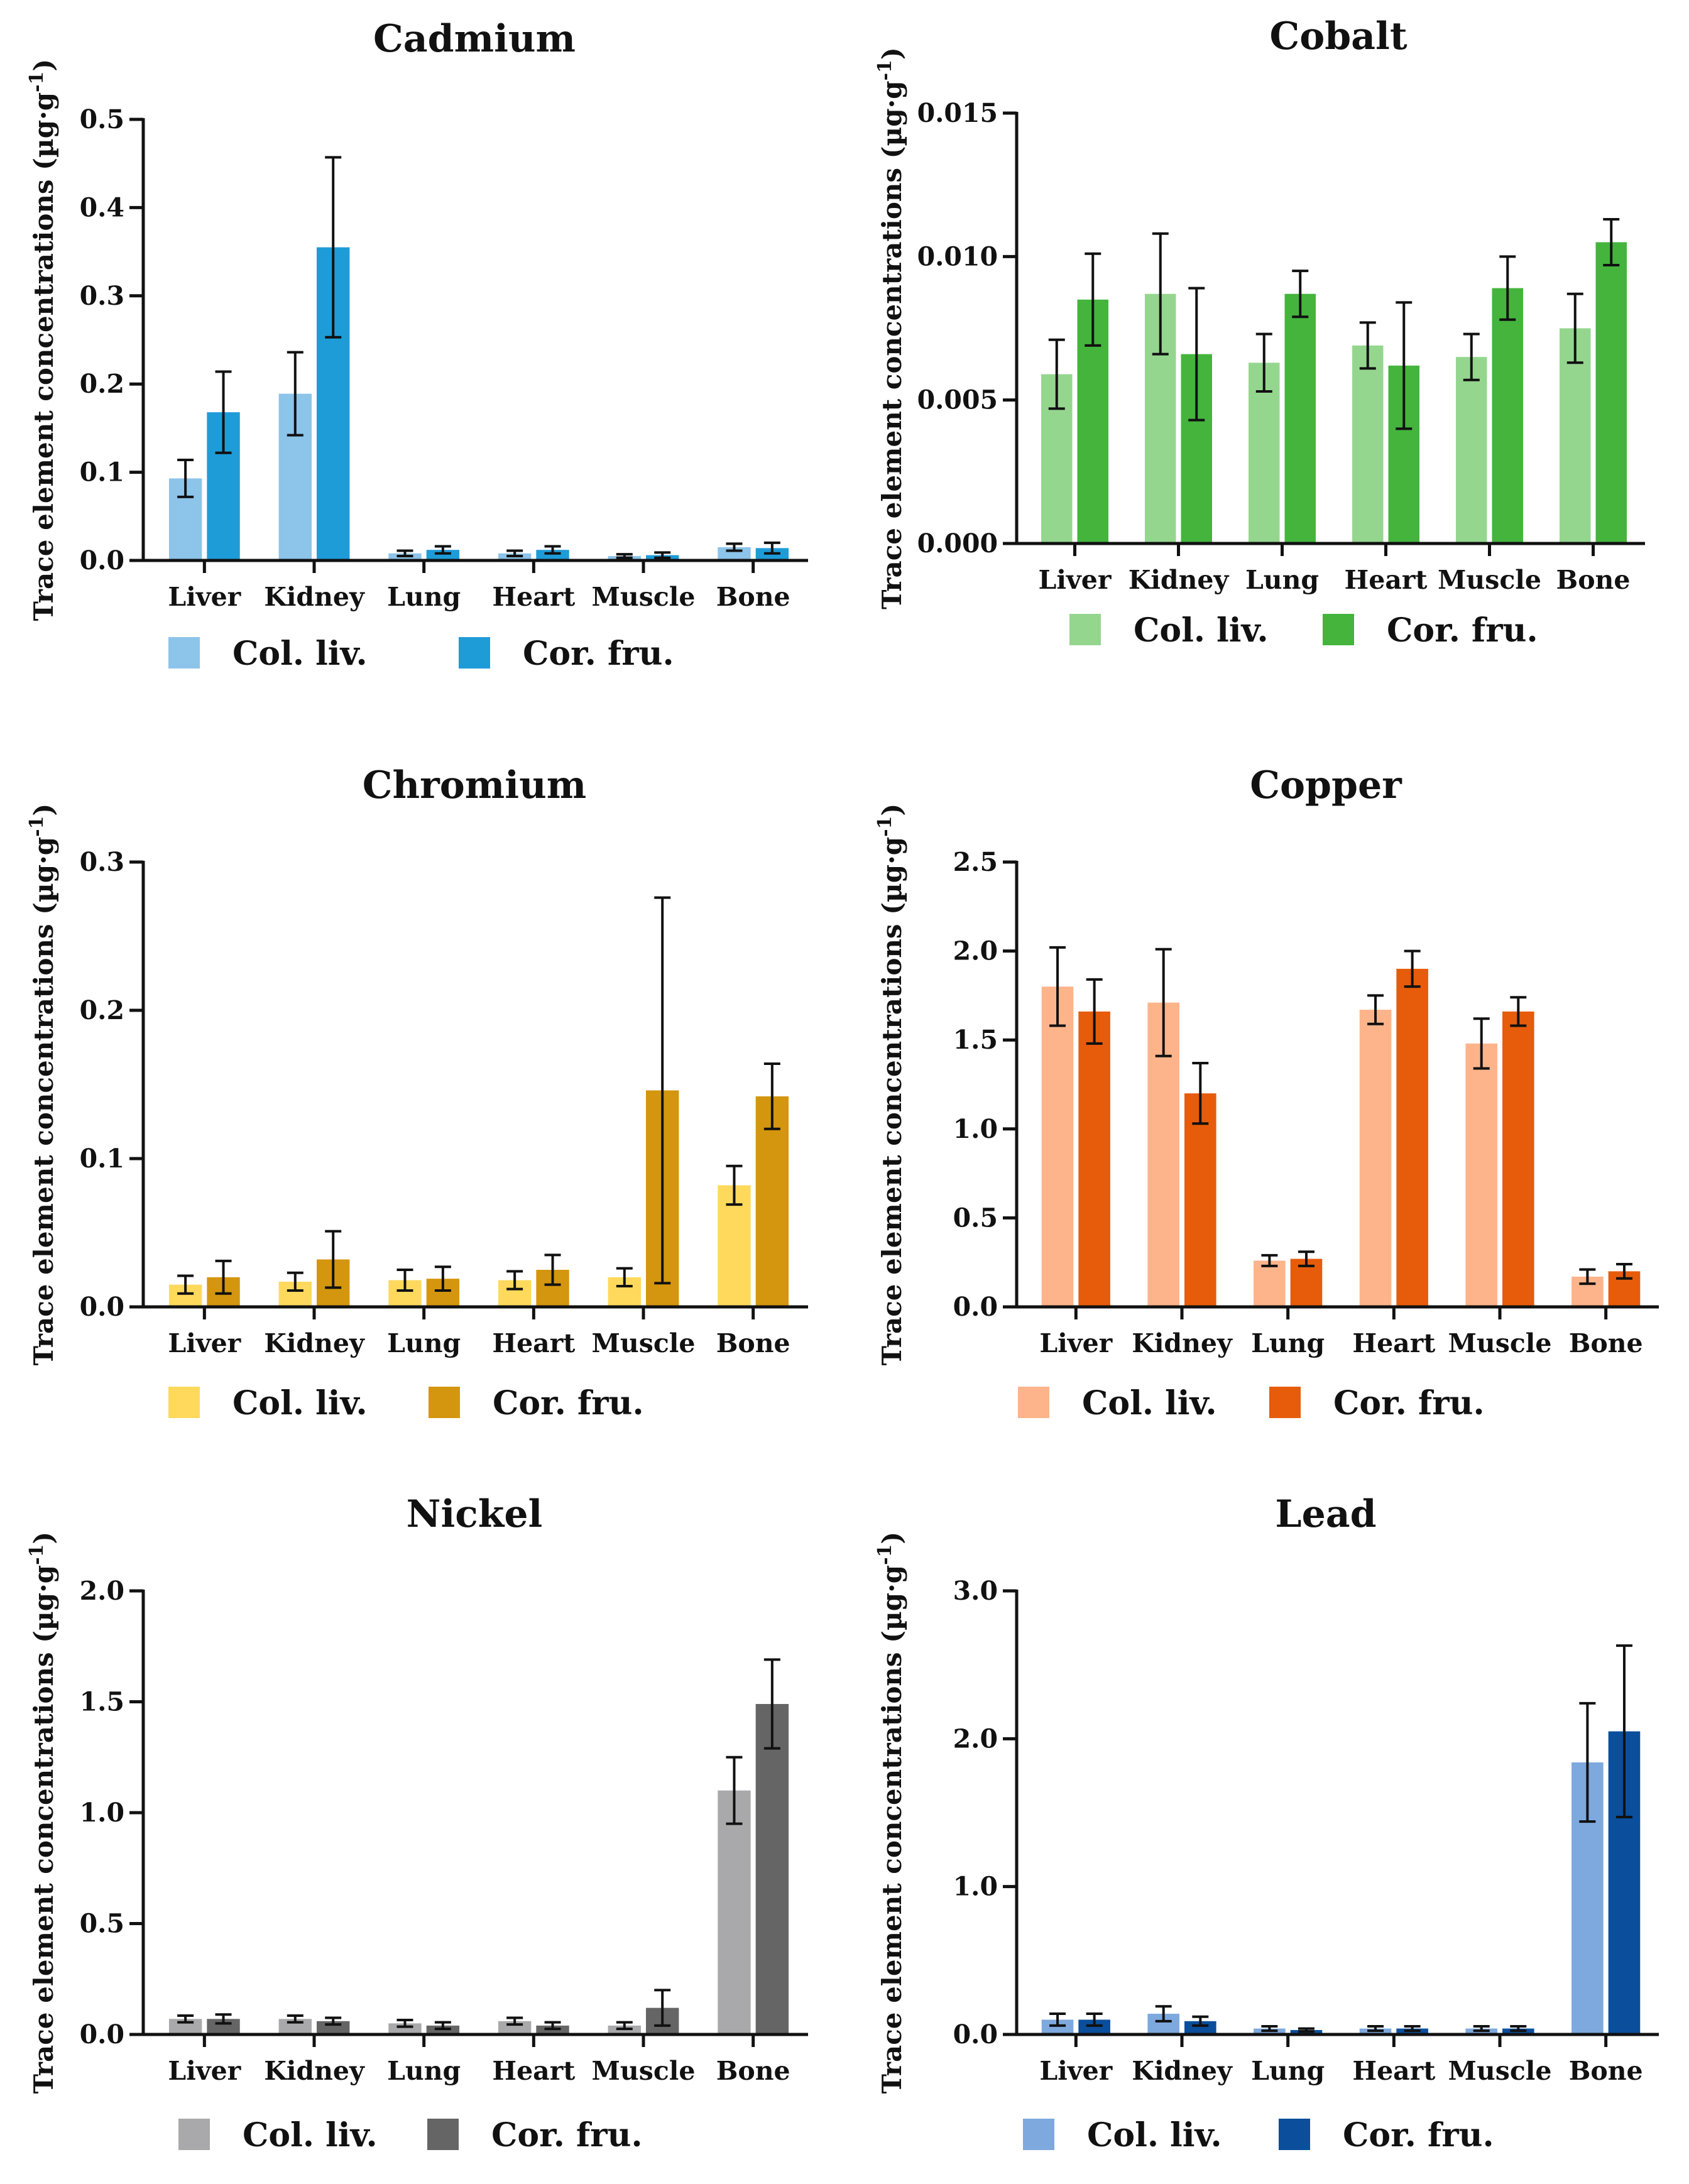  What do you see at coordinates (102, 2034) in the screenshot?
I see `y-tick-label: 0.0` at bounding box center [102, 2034].